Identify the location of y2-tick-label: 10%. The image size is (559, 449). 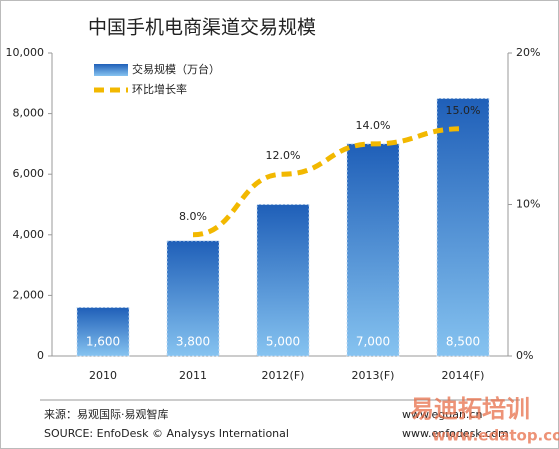
(528, 204).